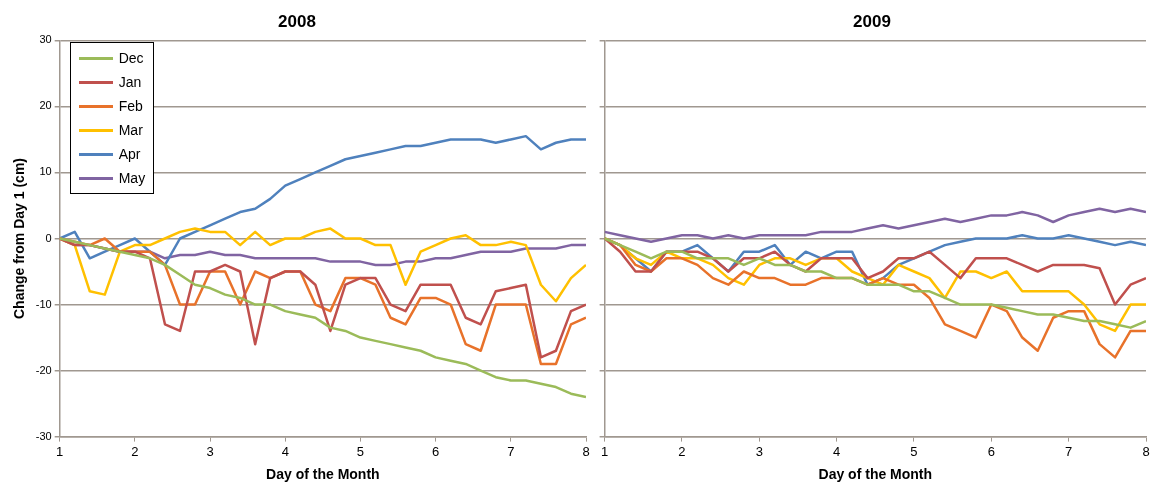  Describe the element at coordinates (43, 303) in the screenshot. I see `y-tick-label: -10` at that location.